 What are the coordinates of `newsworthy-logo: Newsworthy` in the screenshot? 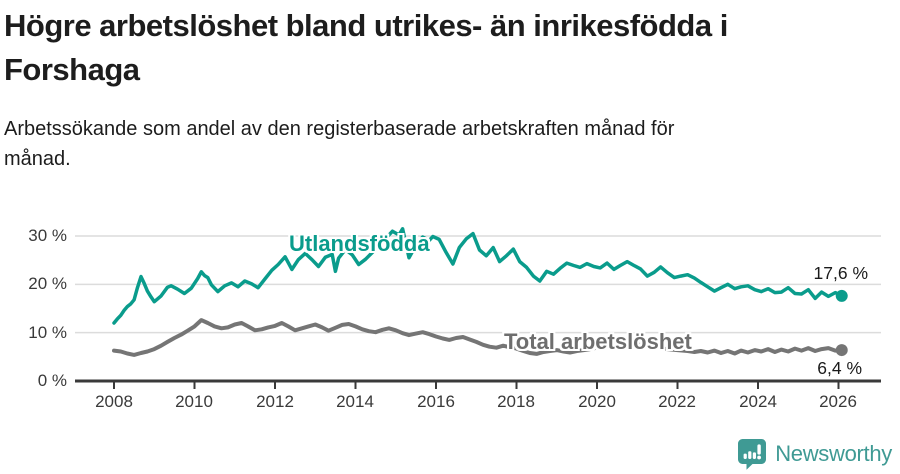 It's located at (814, 454).